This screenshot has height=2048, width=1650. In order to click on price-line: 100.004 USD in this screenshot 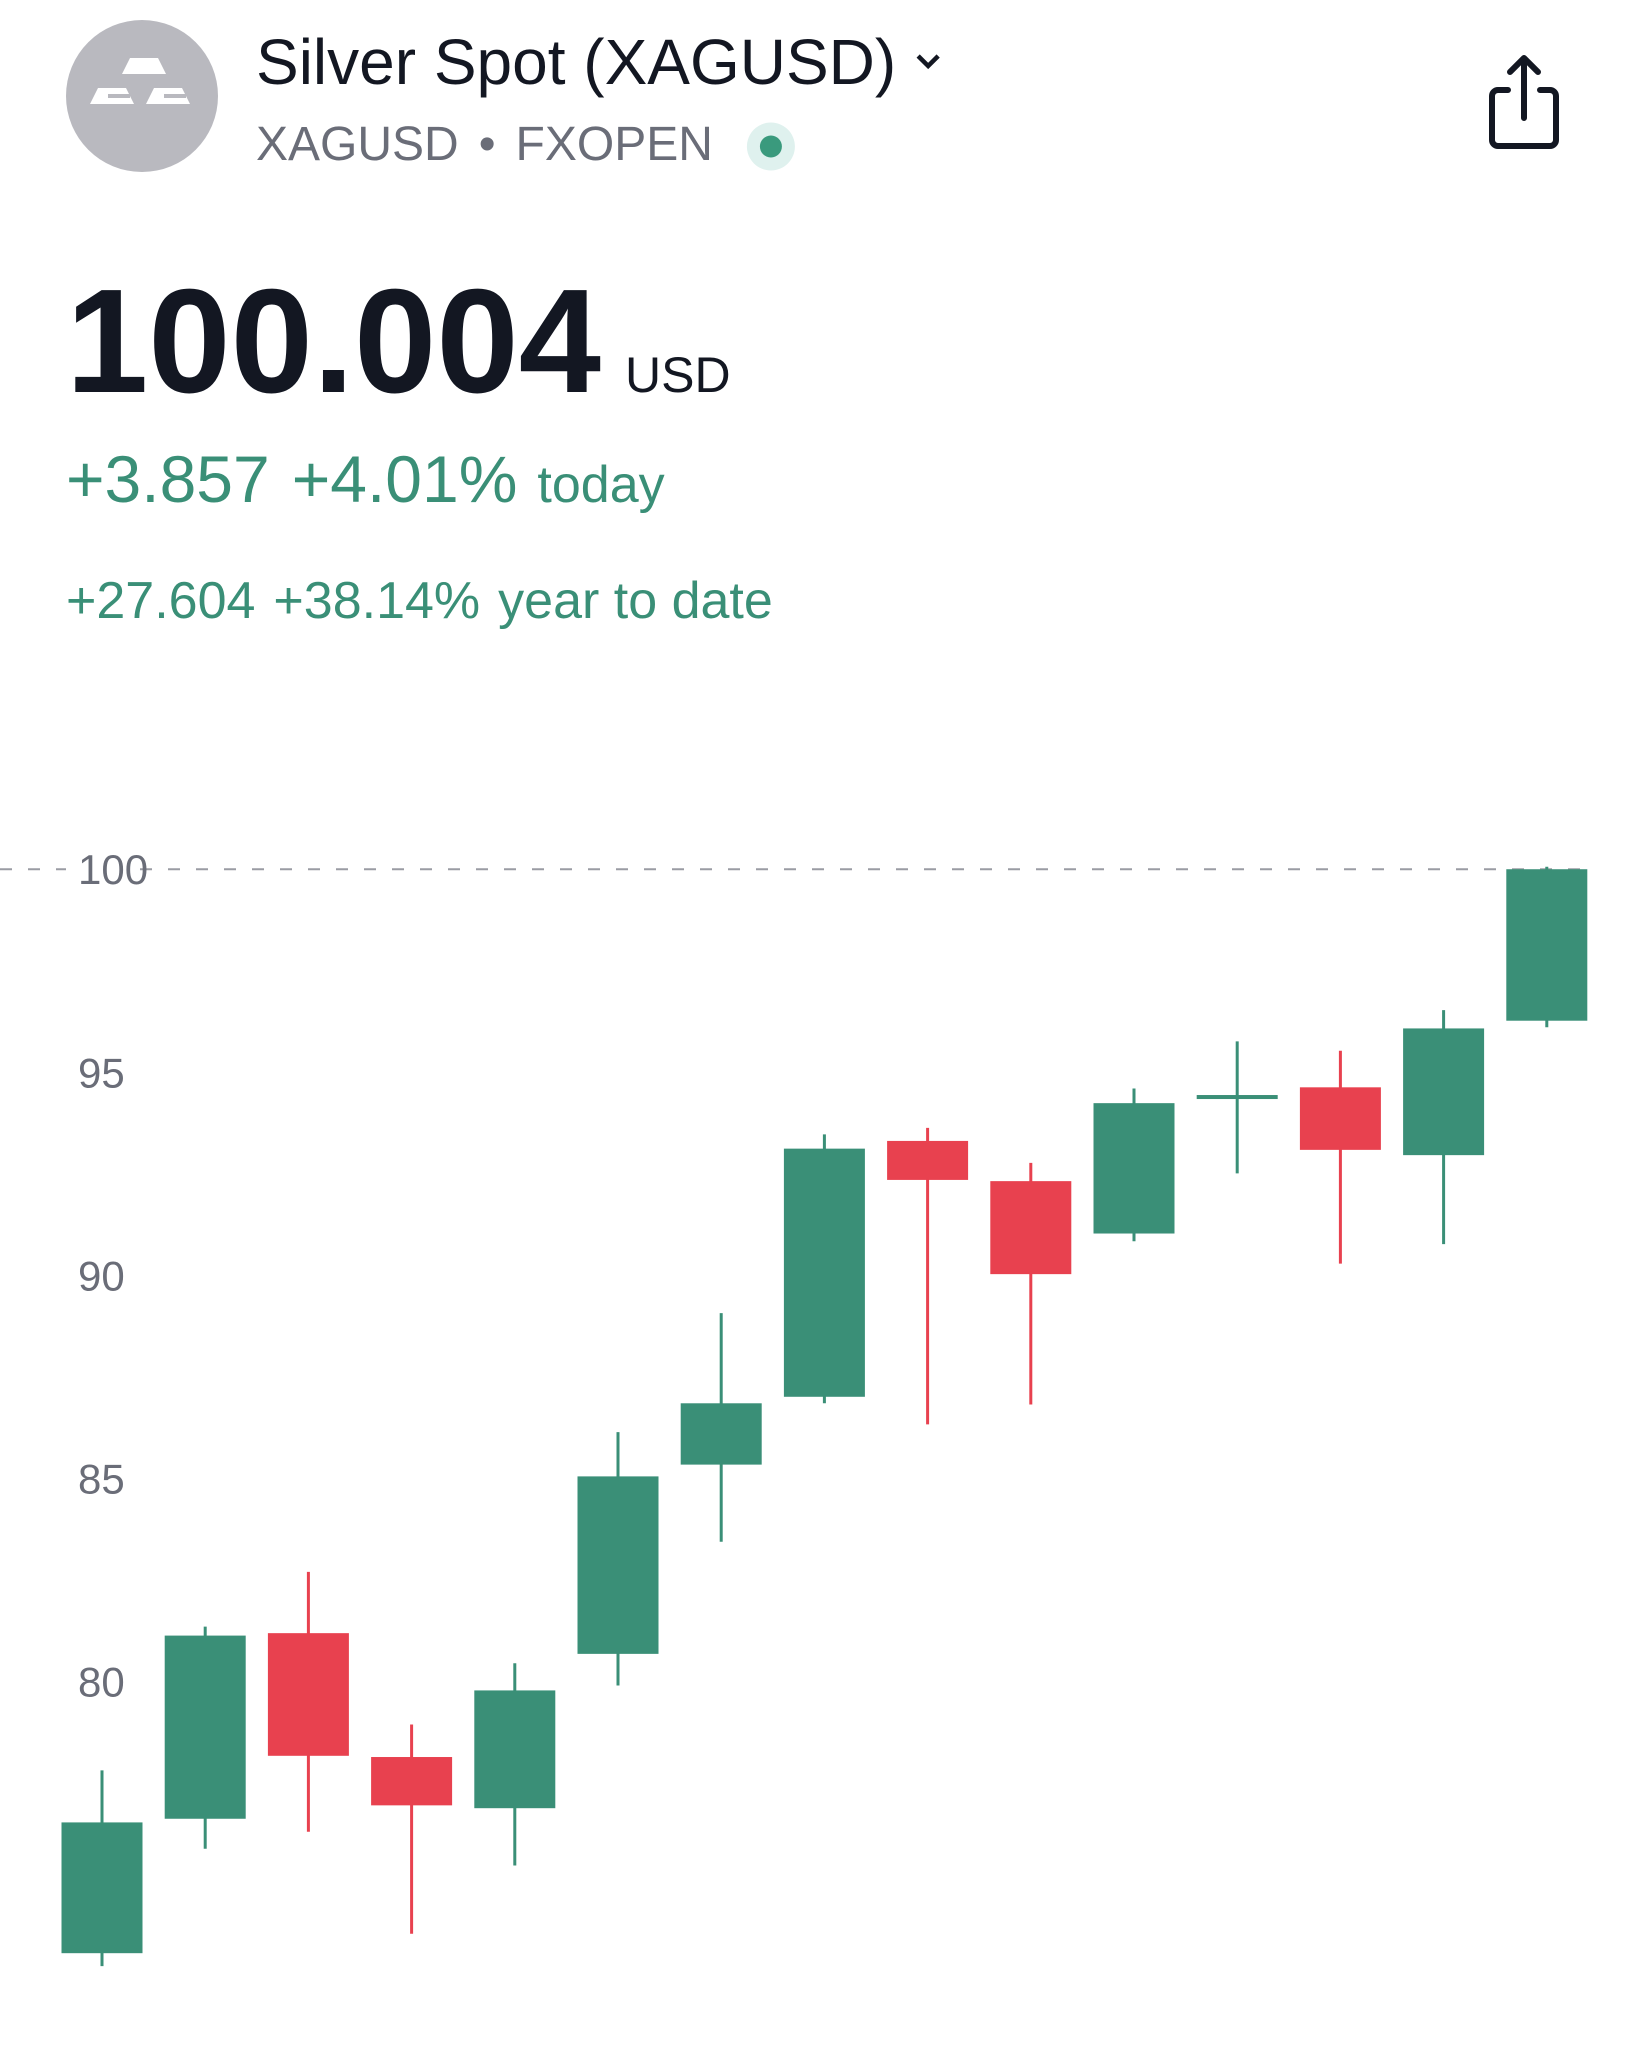, I will do `click(398, 341)`.